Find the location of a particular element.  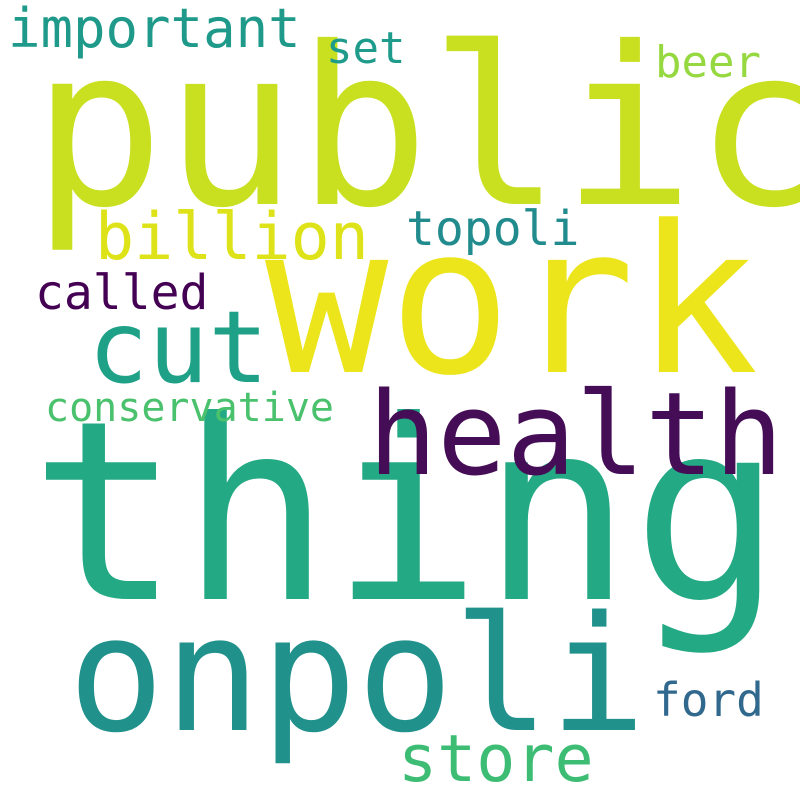

word-conservative: conservative is located at coordinates (189, 408).